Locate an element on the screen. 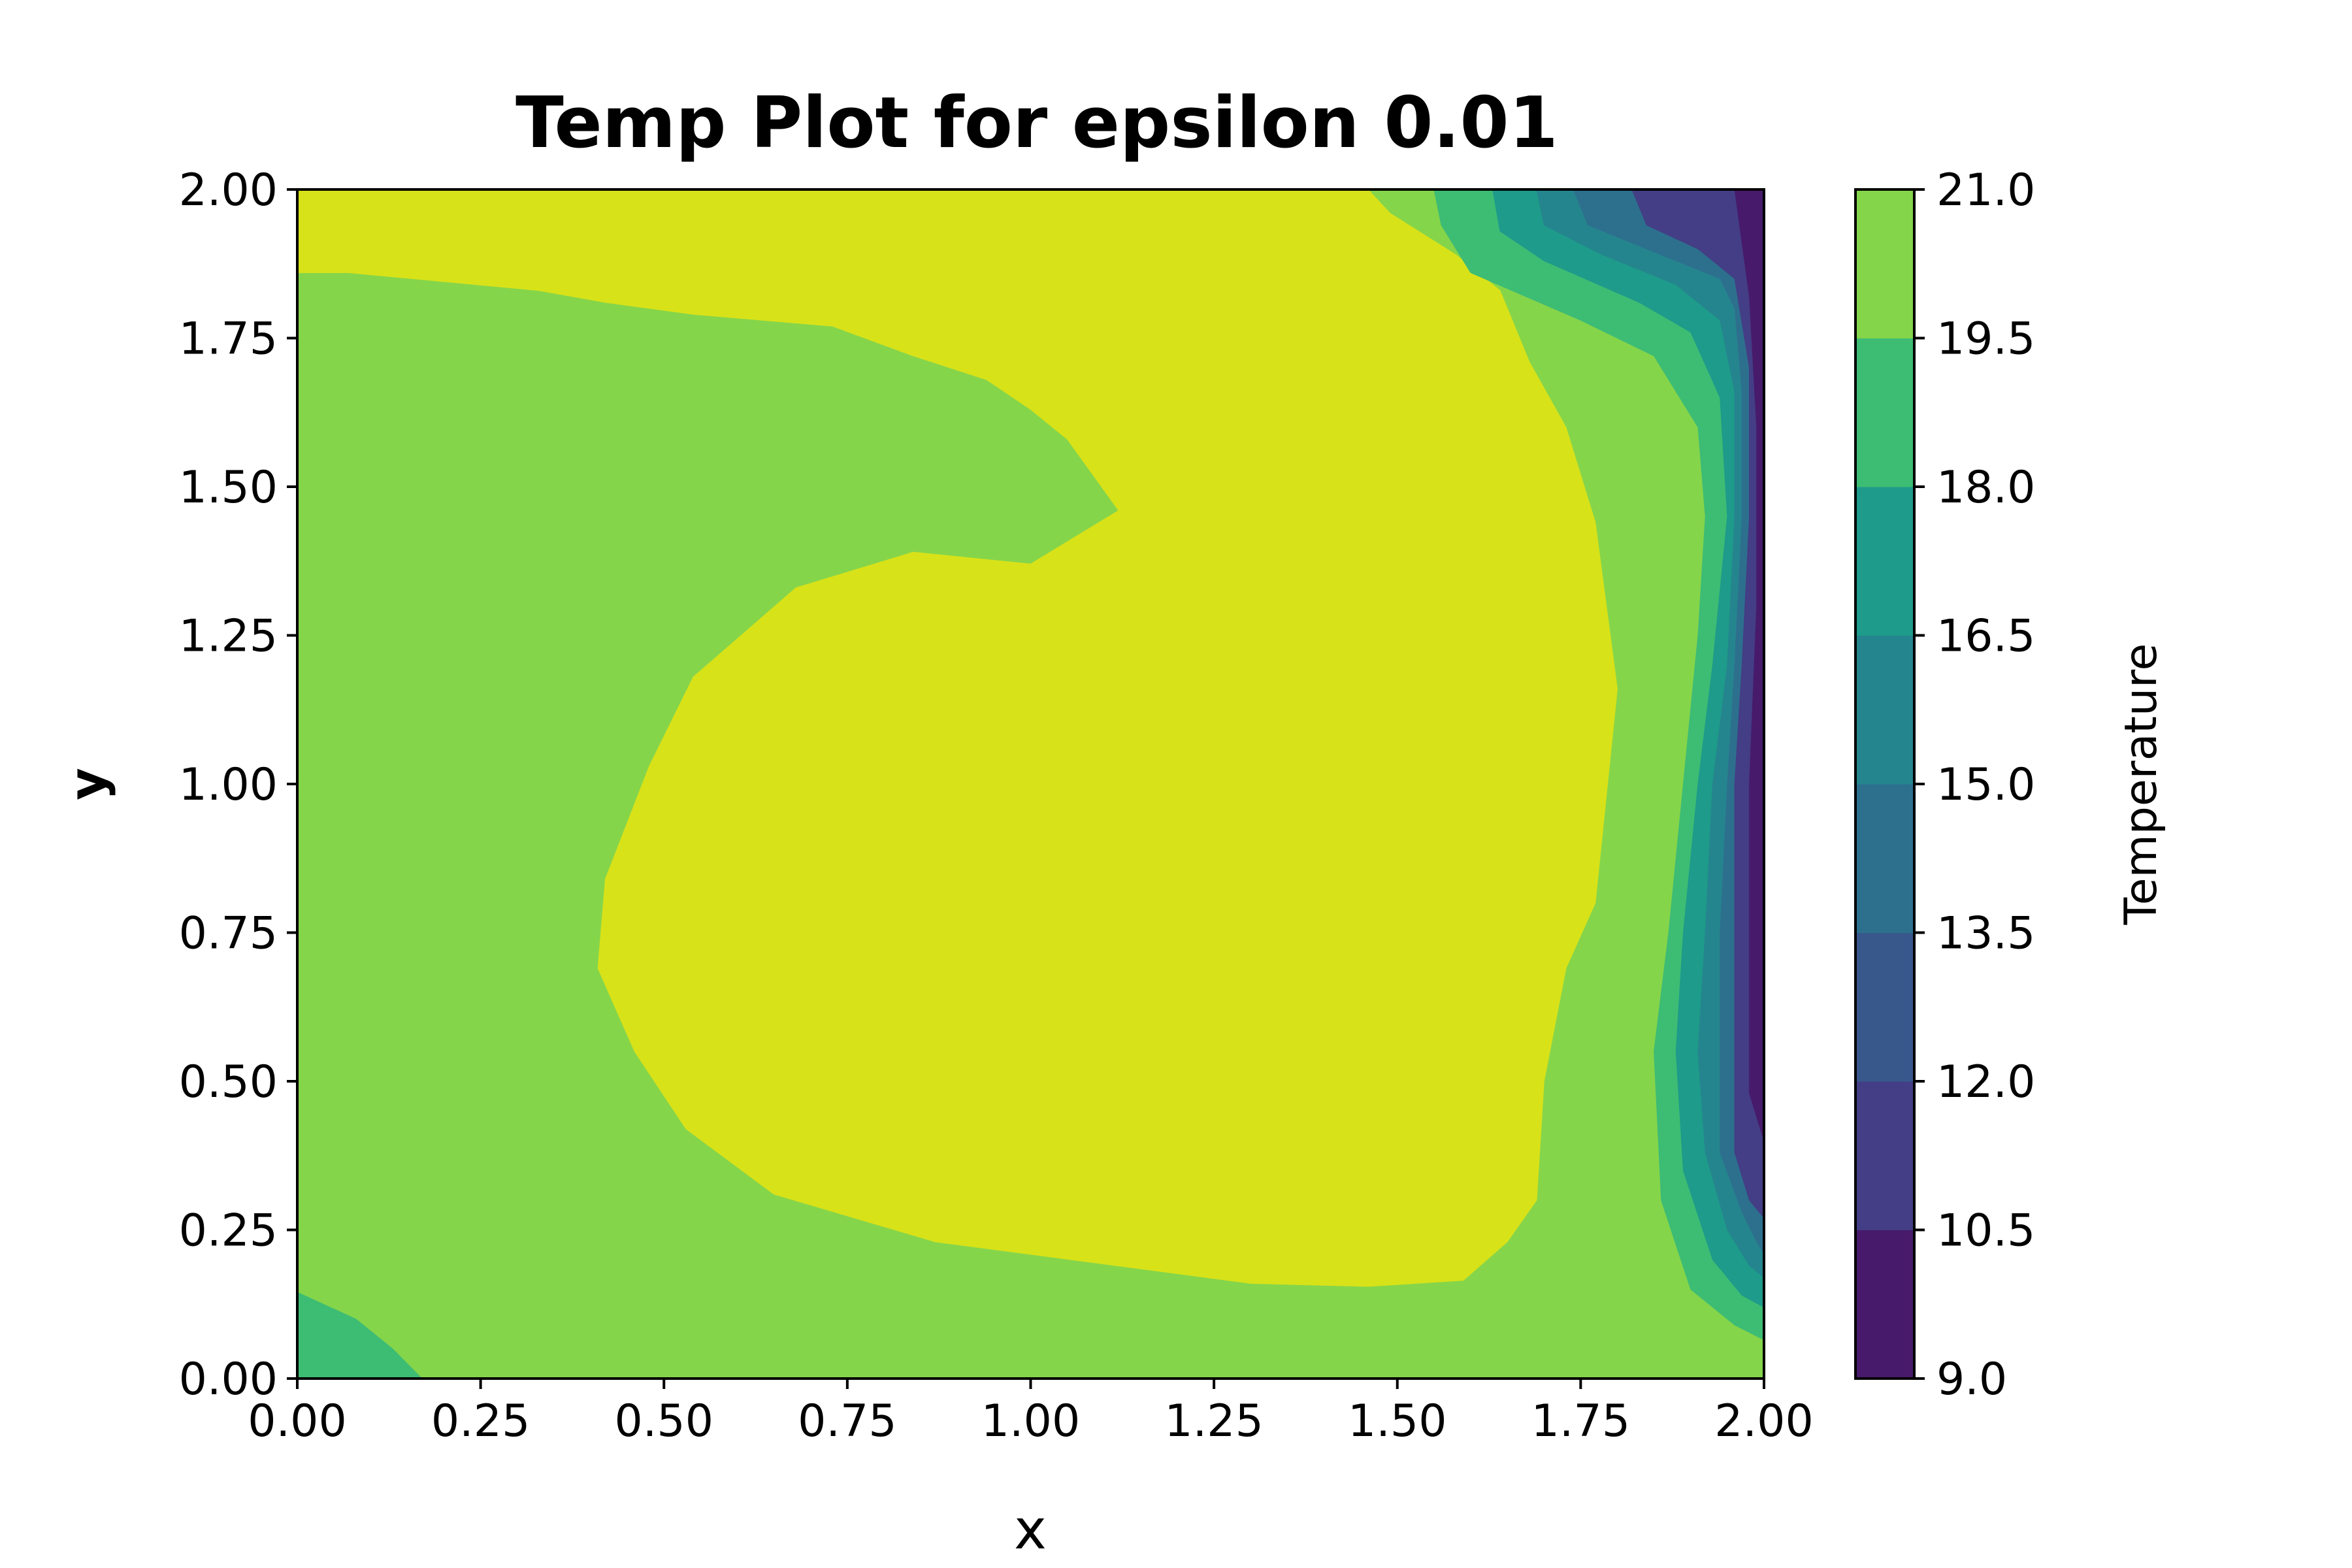  x-tick-label: 0.00 is located at coordinates (297, 1421).